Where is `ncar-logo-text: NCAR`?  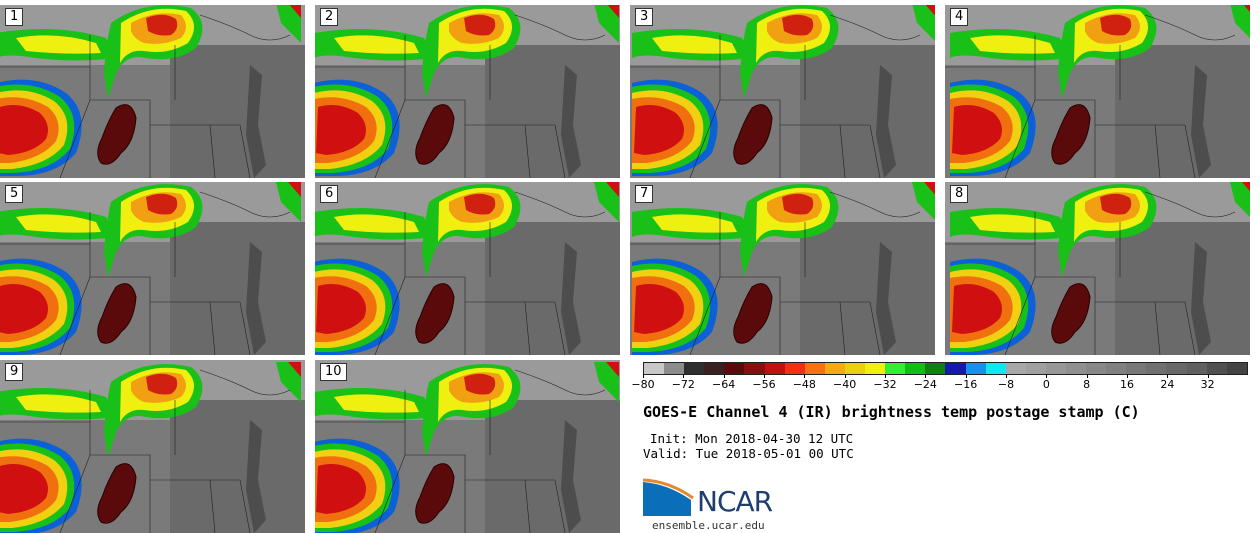
ncar-logo-text: NCAR is located at coordinates (735, 501).